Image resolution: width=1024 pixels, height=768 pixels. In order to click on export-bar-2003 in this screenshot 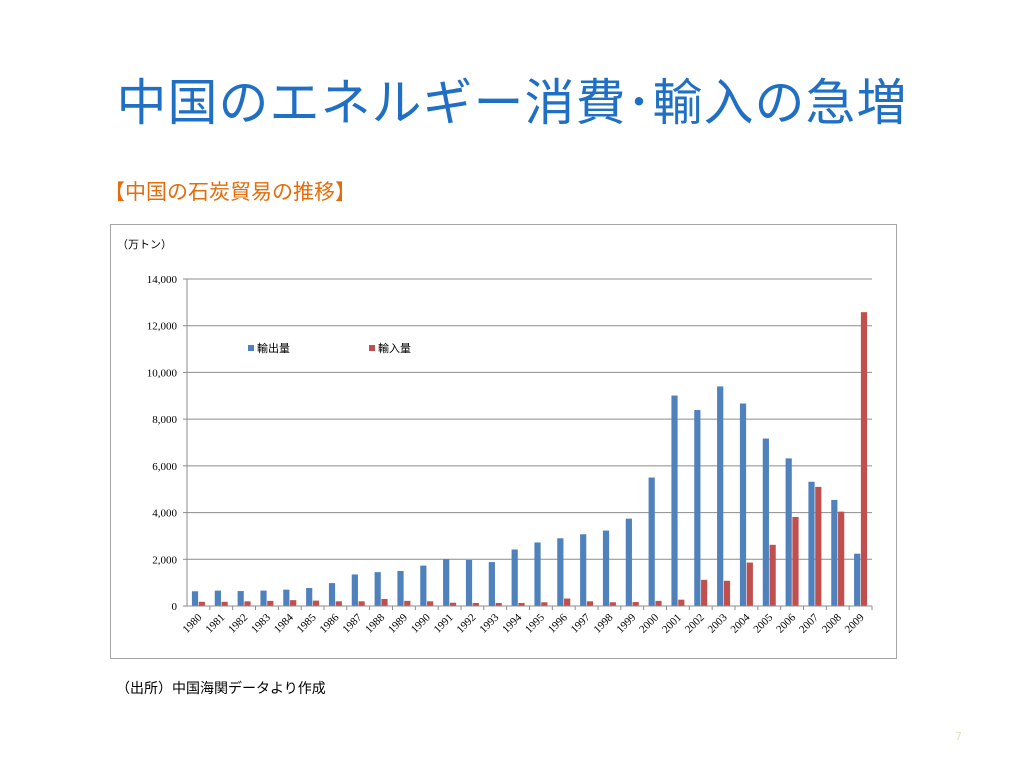, I will do `click(720, 496)`.